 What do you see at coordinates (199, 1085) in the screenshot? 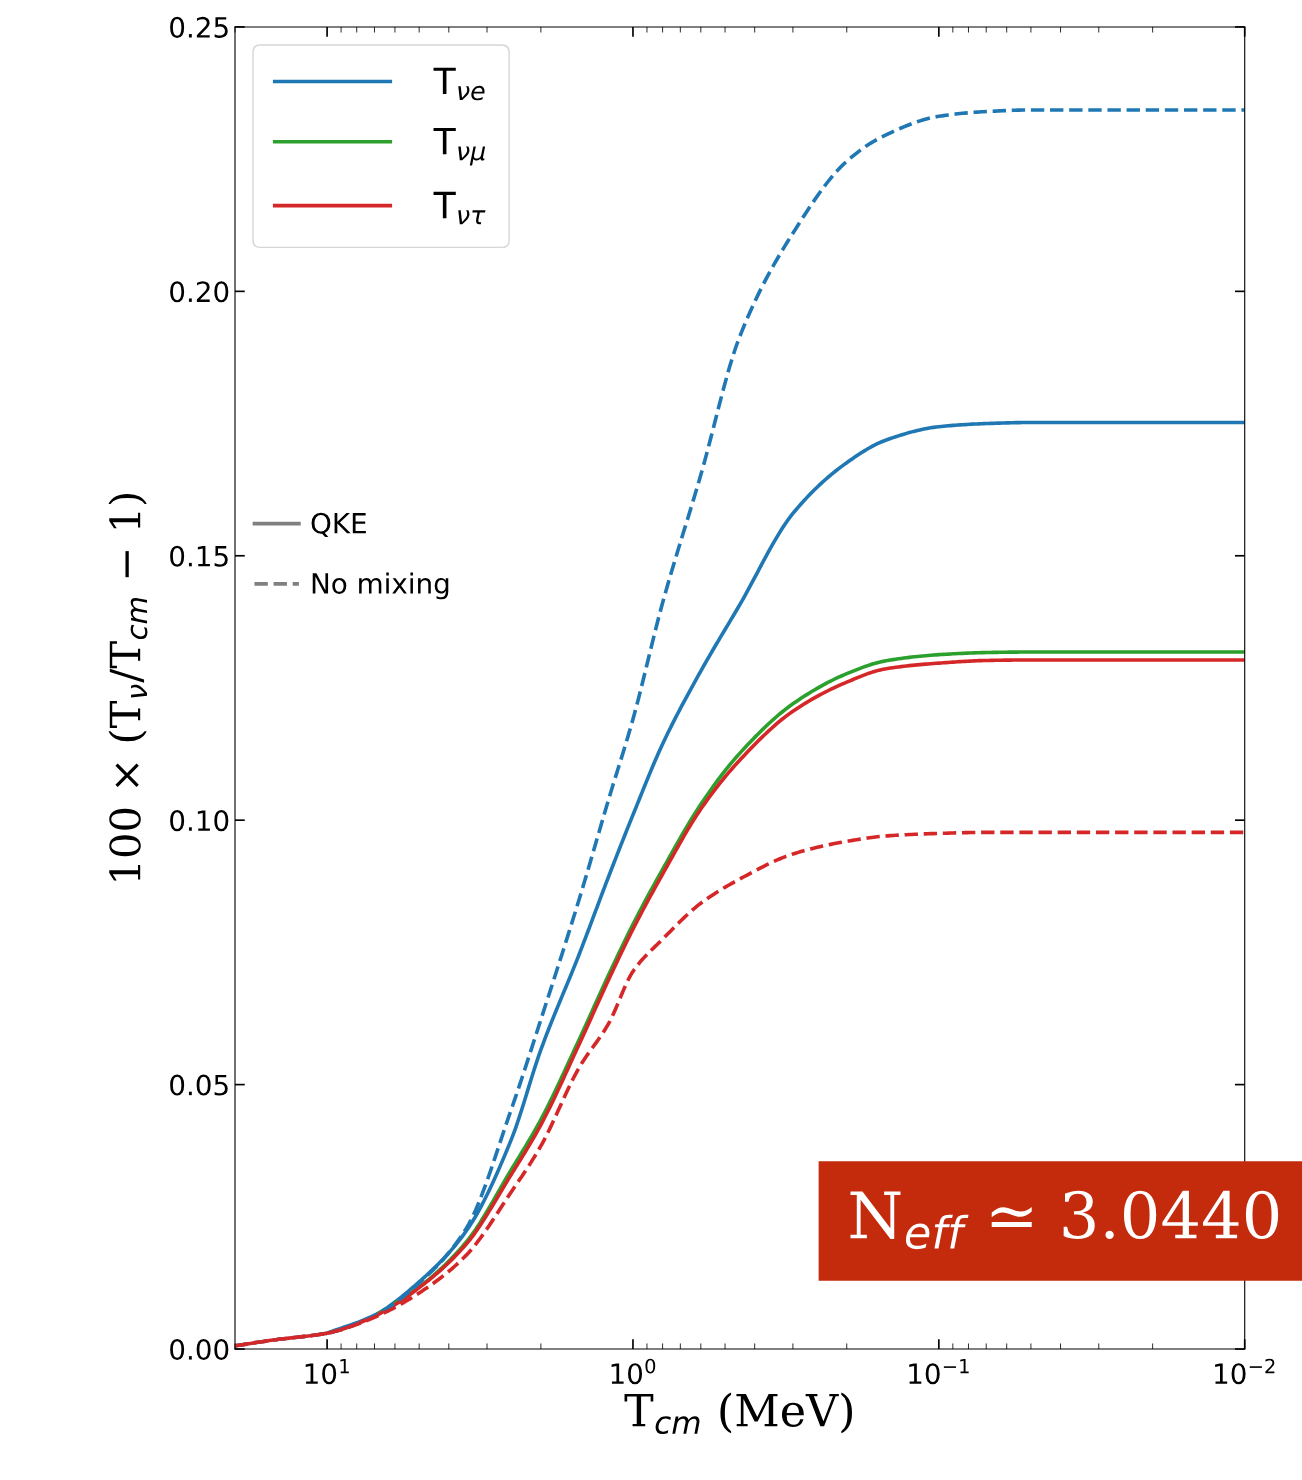
I see `y-tick-label: 0.05` at bounding box center [199, 1085].